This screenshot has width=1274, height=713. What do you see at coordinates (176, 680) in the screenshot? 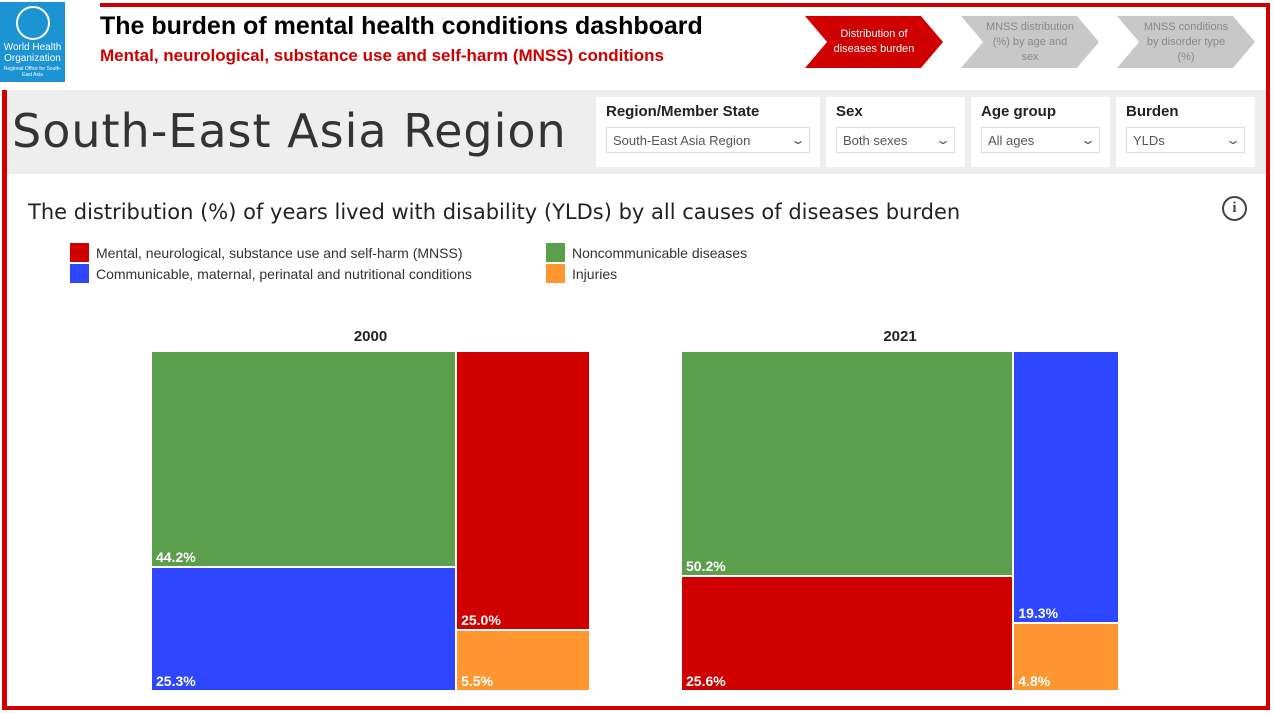
I see `data-label: 25.3%` at bounding box center [176, 680].